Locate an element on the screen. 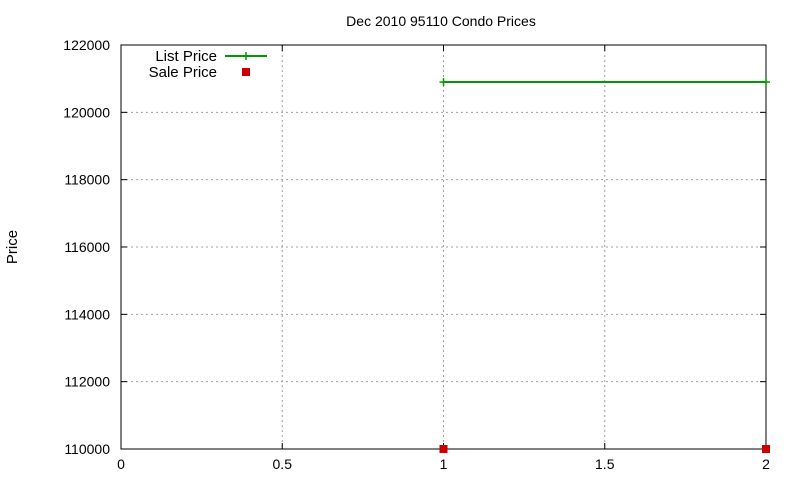 Image resolution: width=800 pixels, height=480 pixels. y-tick-label: 114000 is located at coordinates (87, 314).